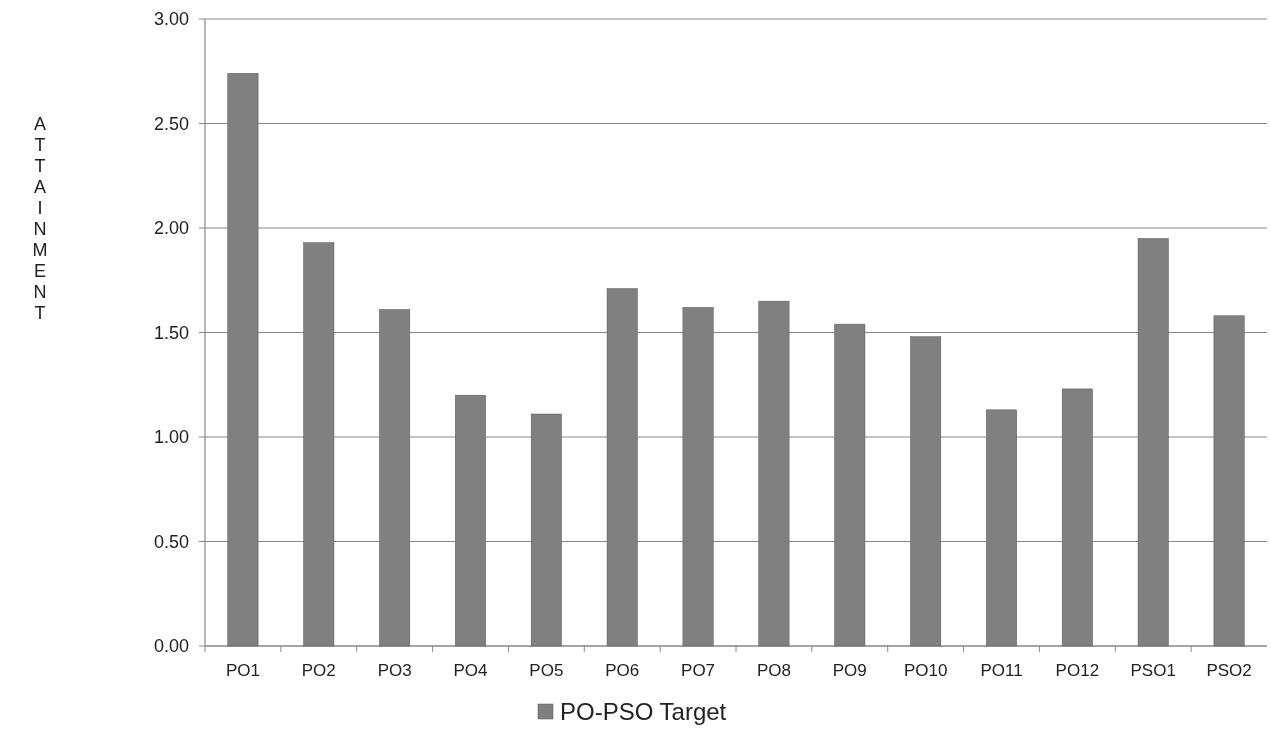  What do you see at coordinates (242, 670) in the screenshot?
I see `x-tick-label: PO1` at bounding box center [242, 670].